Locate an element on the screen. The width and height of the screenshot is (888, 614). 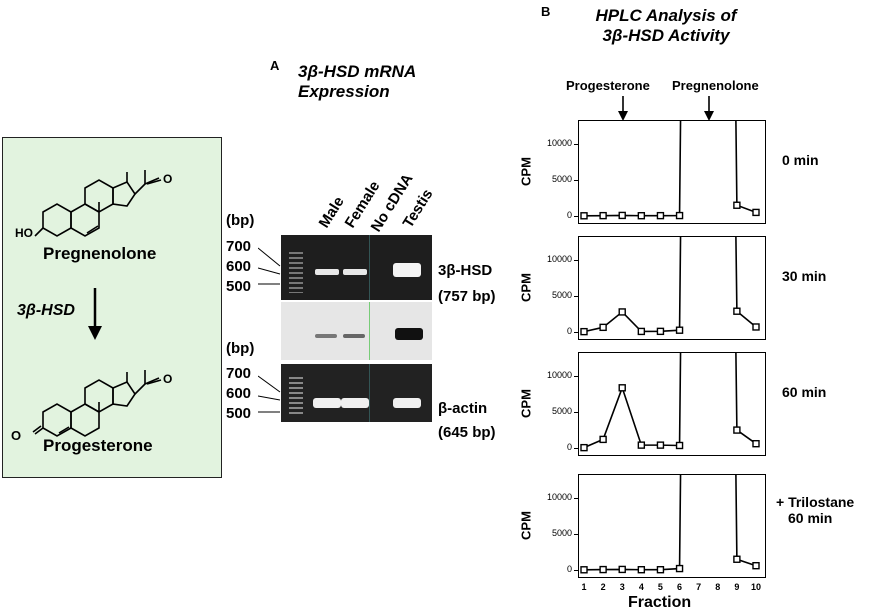
ladder-lane-top is located at coordinates (296, 271).